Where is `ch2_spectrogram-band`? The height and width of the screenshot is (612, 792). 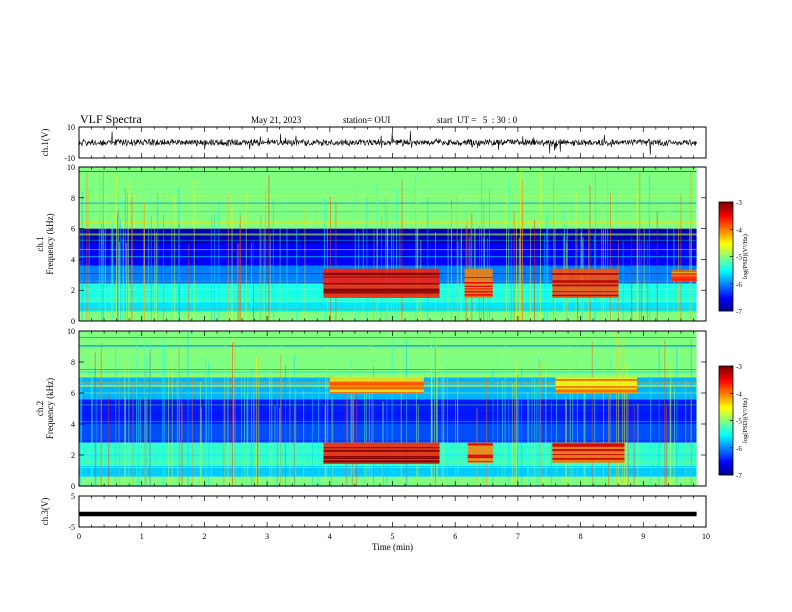
ch2_spectrogram-band is located at coordinates (388, 354).